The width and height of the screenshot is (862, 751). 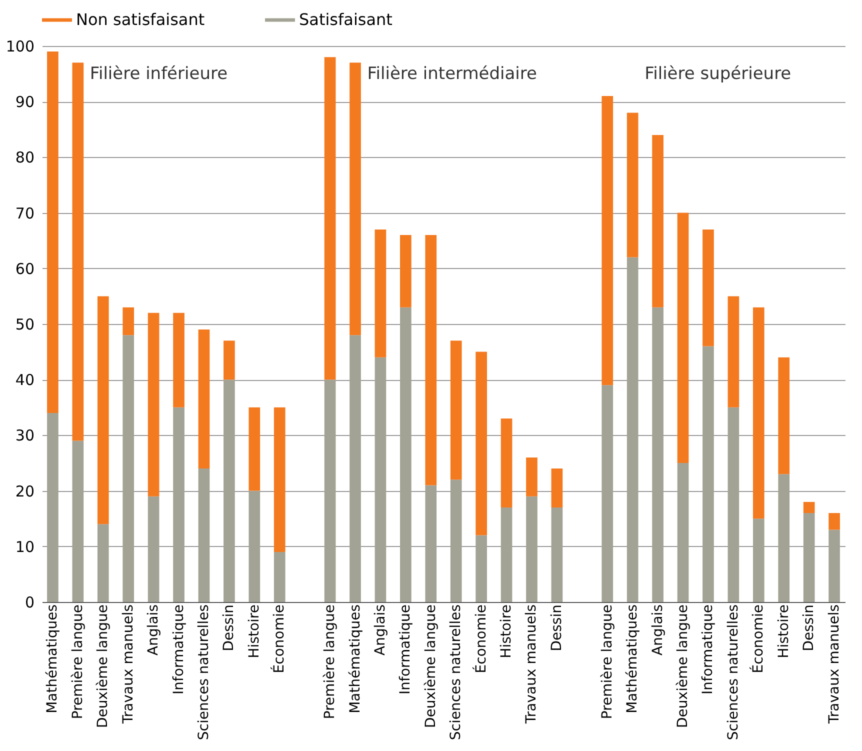 I want to click on y-tick-label: 20, so click(x=24, y=491).